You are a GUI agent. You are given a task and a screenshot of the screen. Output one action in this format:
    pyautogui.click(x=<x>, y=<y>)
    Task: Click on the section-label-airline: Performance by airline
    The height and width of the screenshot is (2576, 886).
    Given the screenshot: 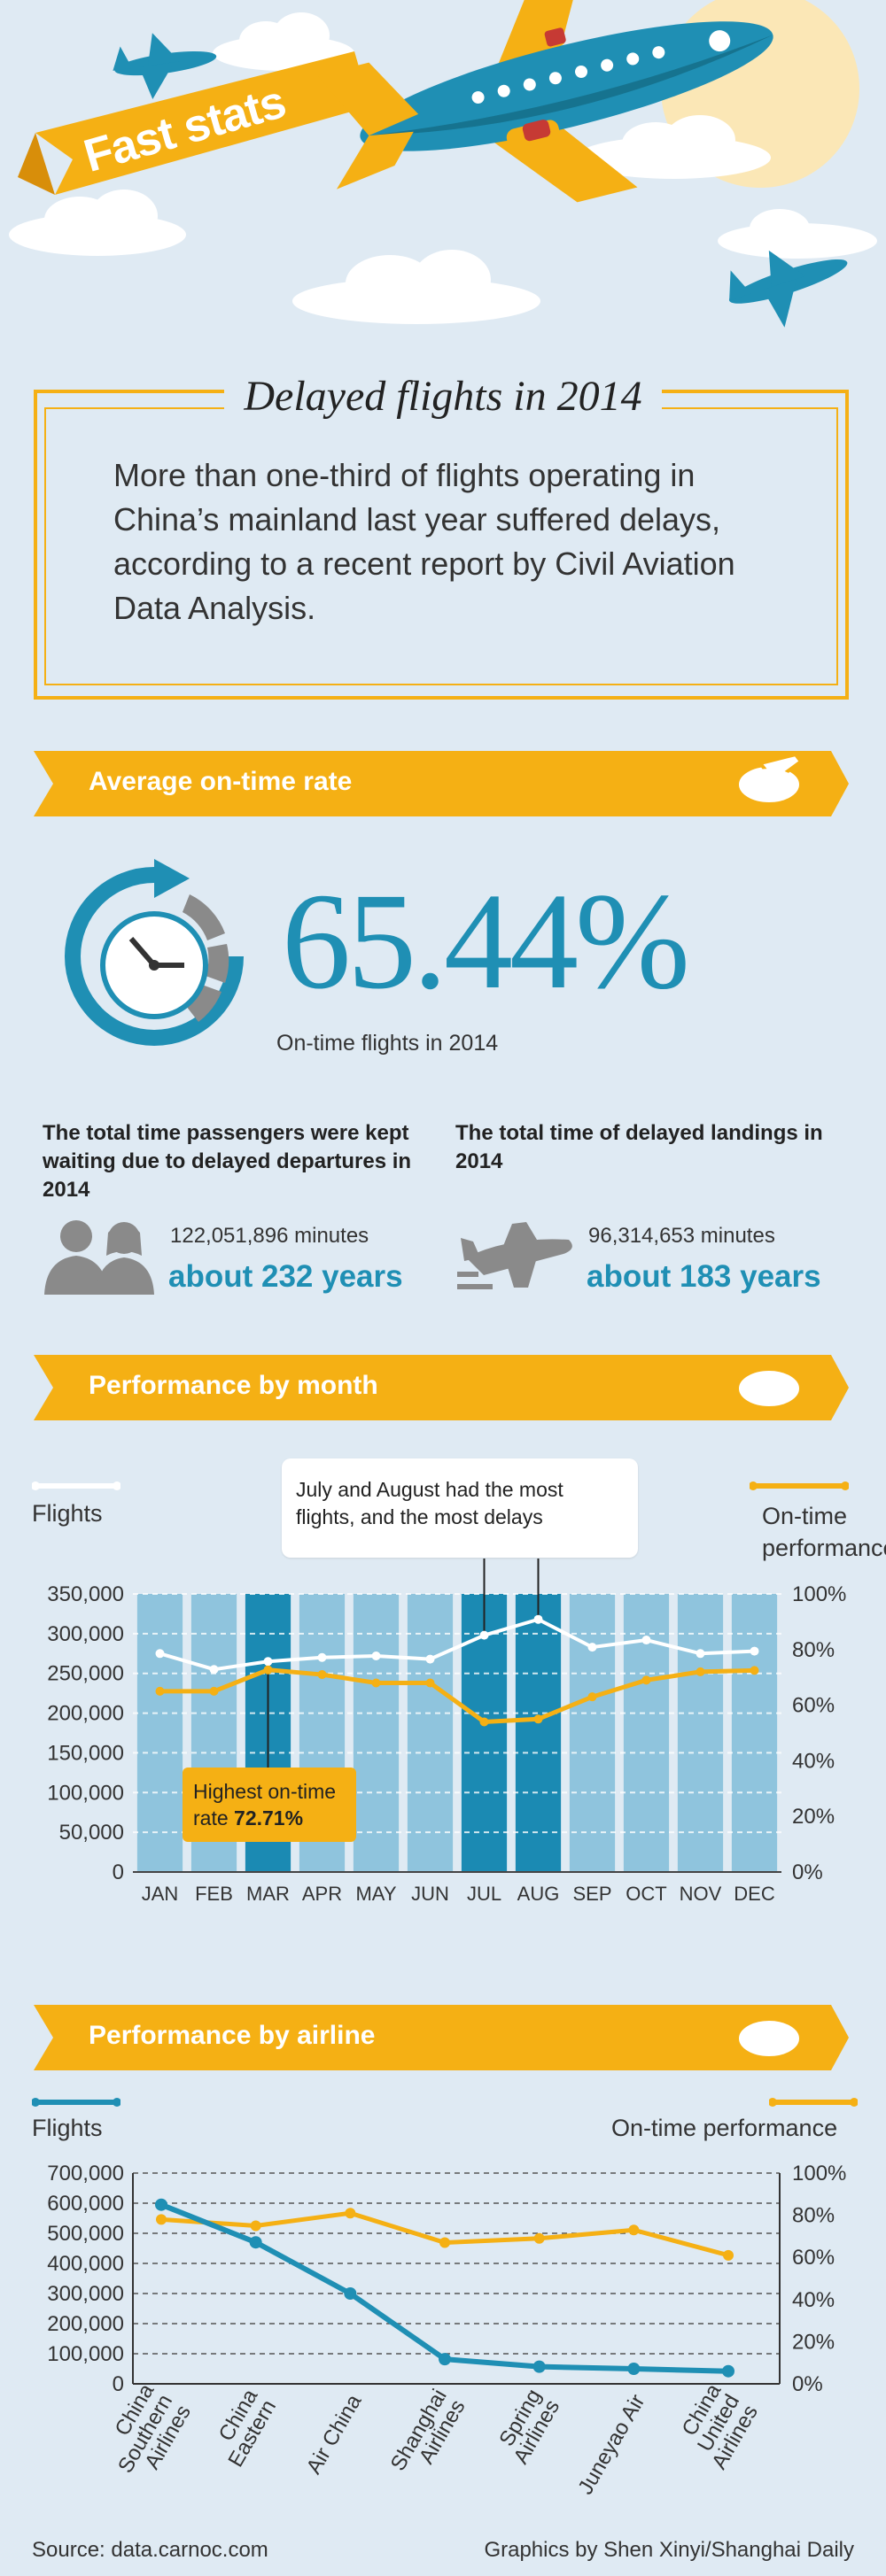 What is the action you would take?
    pyautogui.click(x=232, y=2035)
    